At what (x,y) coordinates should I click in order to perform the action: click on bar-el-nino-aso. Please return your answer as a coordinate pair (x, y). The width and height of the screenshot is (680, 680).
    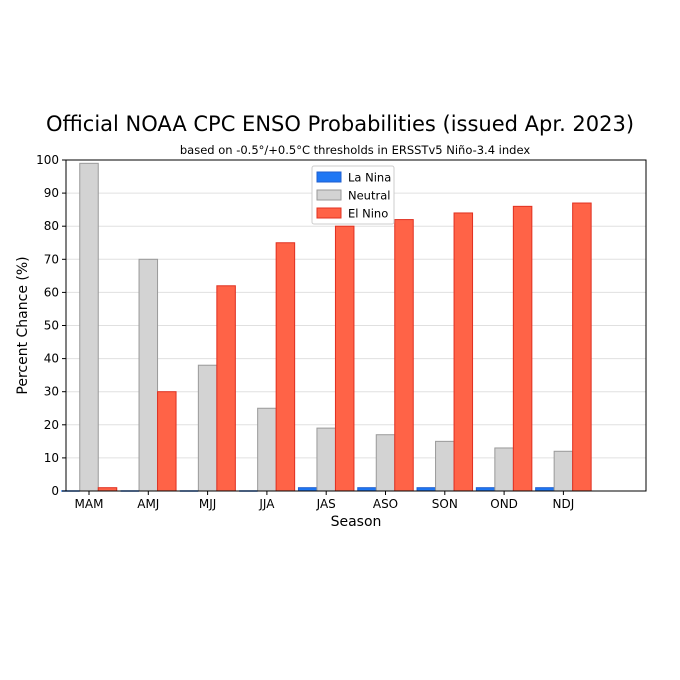
    Looking at the image, I should click on (404, 355).